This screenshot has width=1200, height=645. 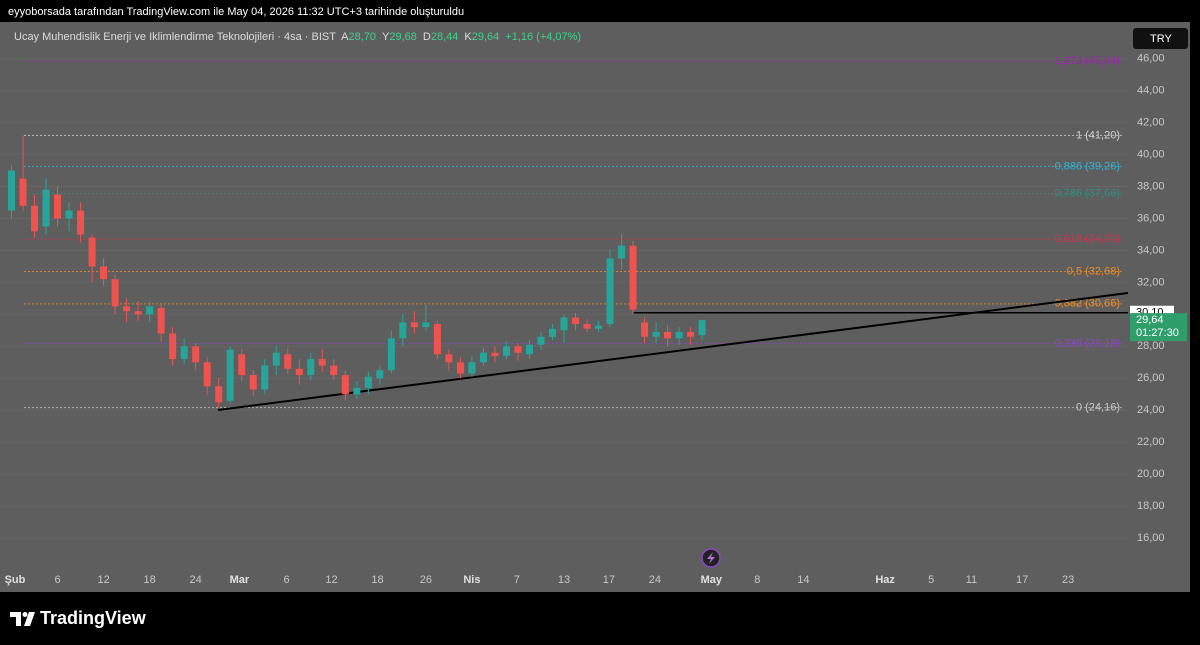 I want to click on x-tick-label: 12, so click(x=103, y=580).